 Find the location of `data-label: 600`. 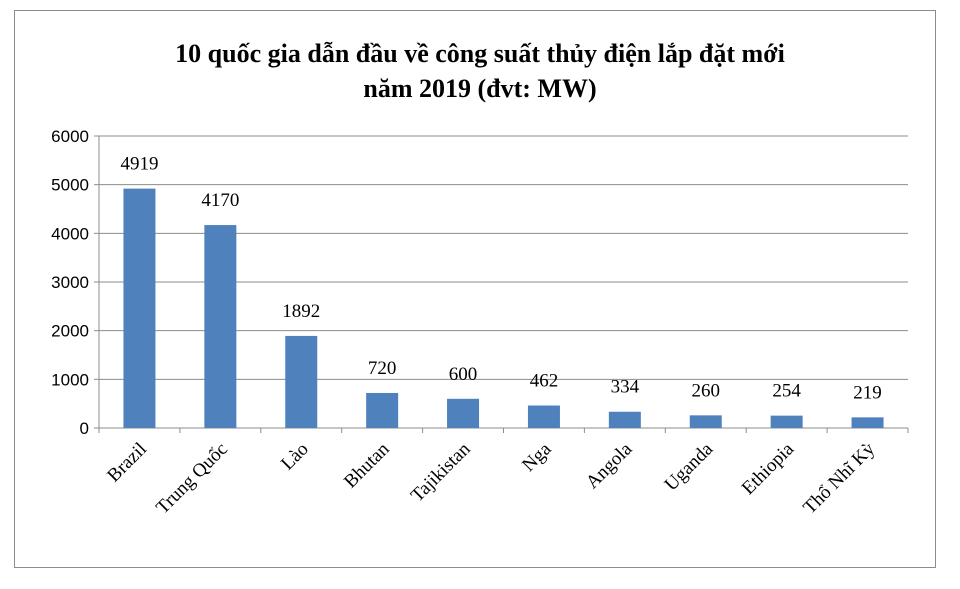

data-label: 600 is located at coordinates (463, 374).